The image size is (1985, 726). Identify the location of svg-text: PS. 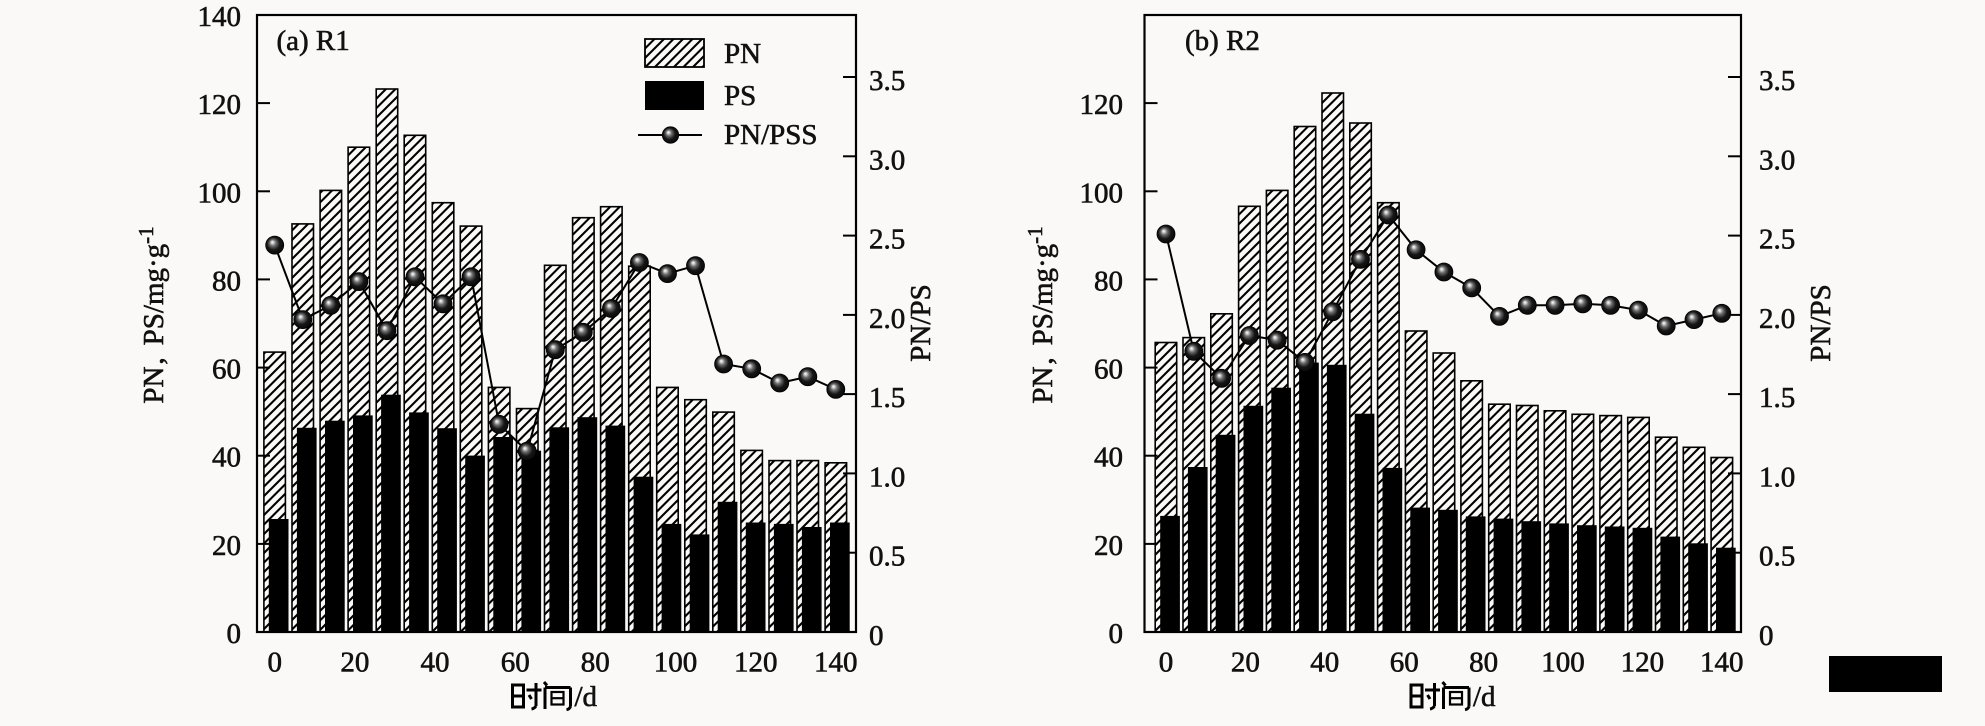
(740, 96).